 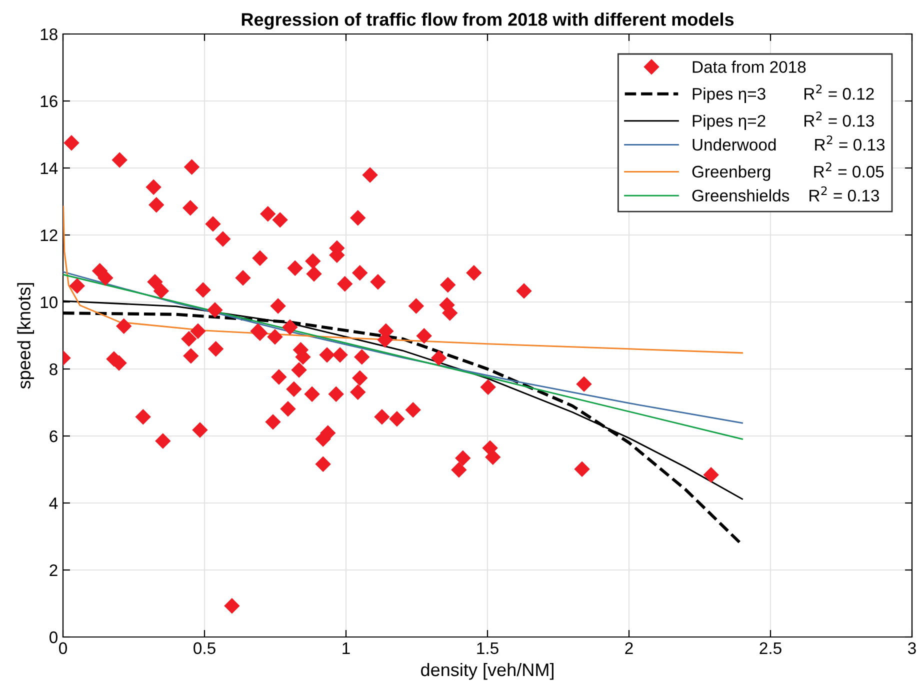 What do you see at coordinates (205, 648) in the screenshot?
I see `x-tick-label: 0.5` at bounding box center [205, 648].